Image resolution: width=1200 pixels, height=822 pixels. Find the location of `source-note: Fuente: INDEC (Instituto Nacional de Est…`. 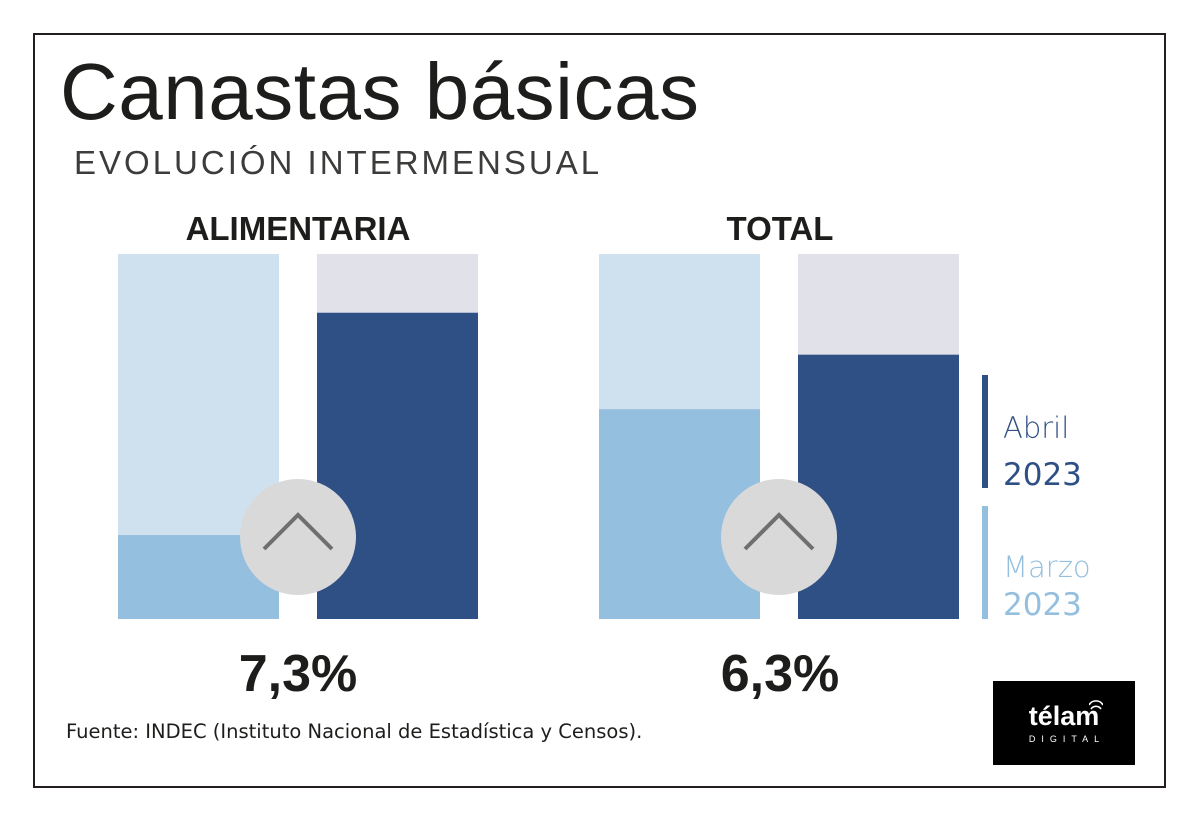

source-note: Fuente: INDEC (Instituto Nacional de Est… is located at coordinates (354, 731).